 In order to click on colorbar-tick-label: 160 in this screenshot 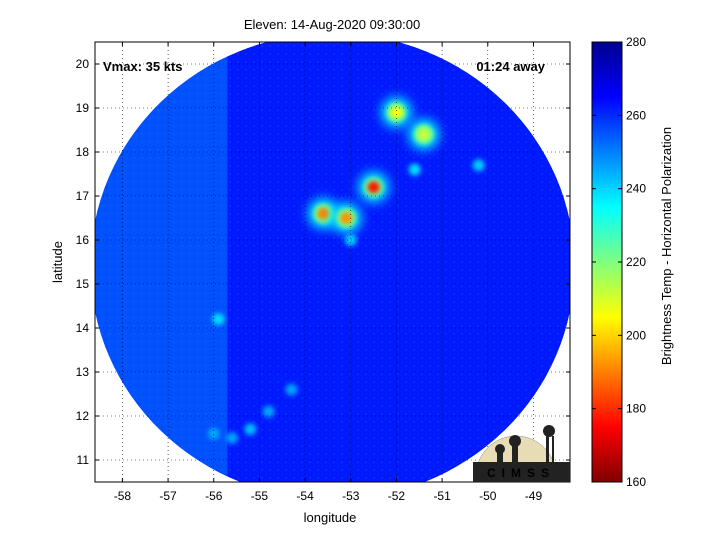, I will do `click(636, 482)`.